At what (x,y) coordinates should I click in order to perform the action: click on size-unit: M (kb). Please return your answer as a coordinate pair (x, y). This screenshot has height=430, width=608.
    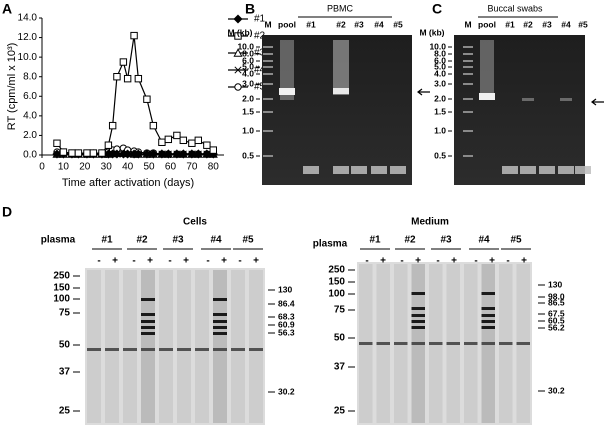
    Looking at the image, I should click on (239, 32).